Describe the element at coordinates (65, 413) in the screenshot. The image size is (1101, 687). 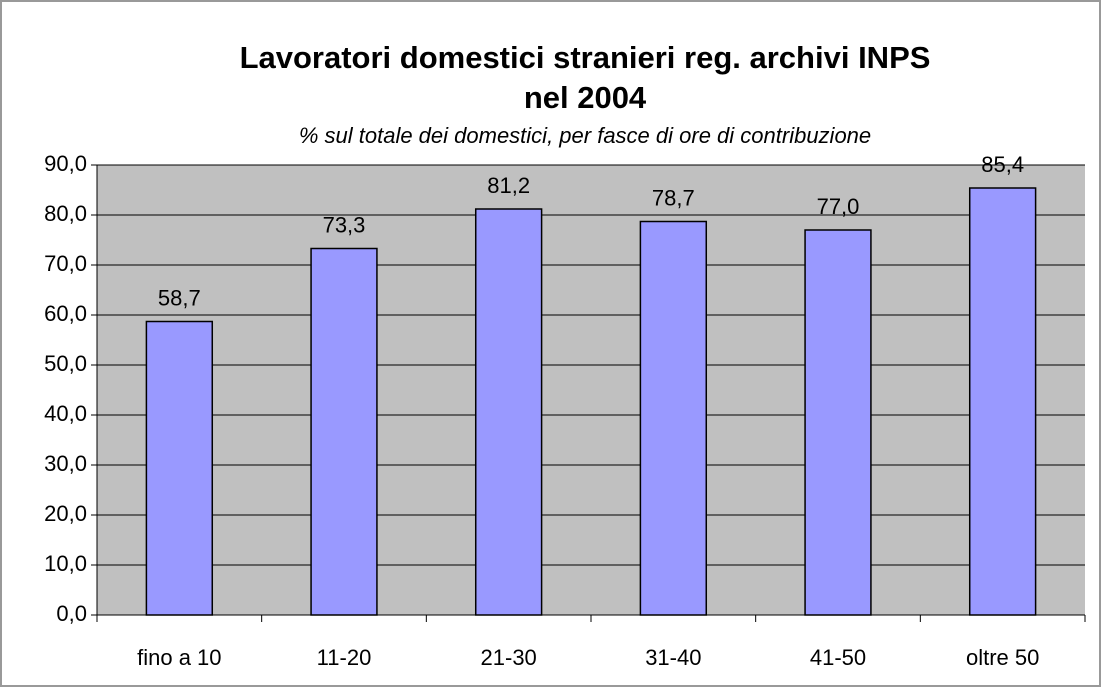
I see `y-tick-label: 40,0` at that location.